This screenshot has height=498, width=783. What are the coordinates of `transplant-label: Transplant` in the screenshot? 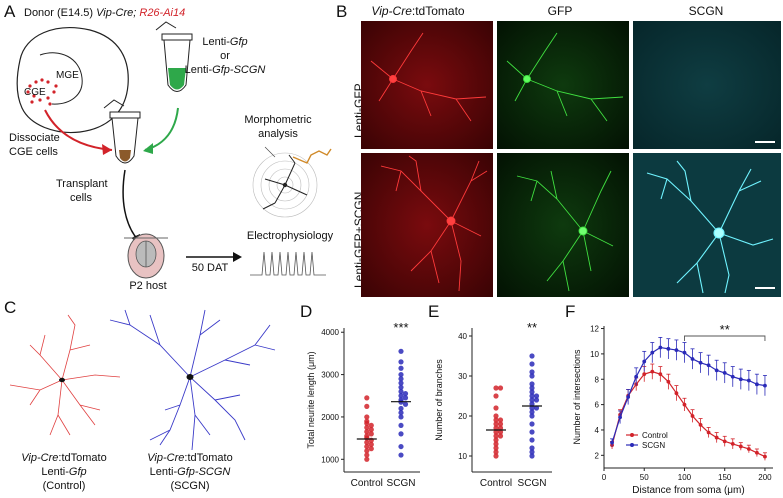 It's located at (82, 184).